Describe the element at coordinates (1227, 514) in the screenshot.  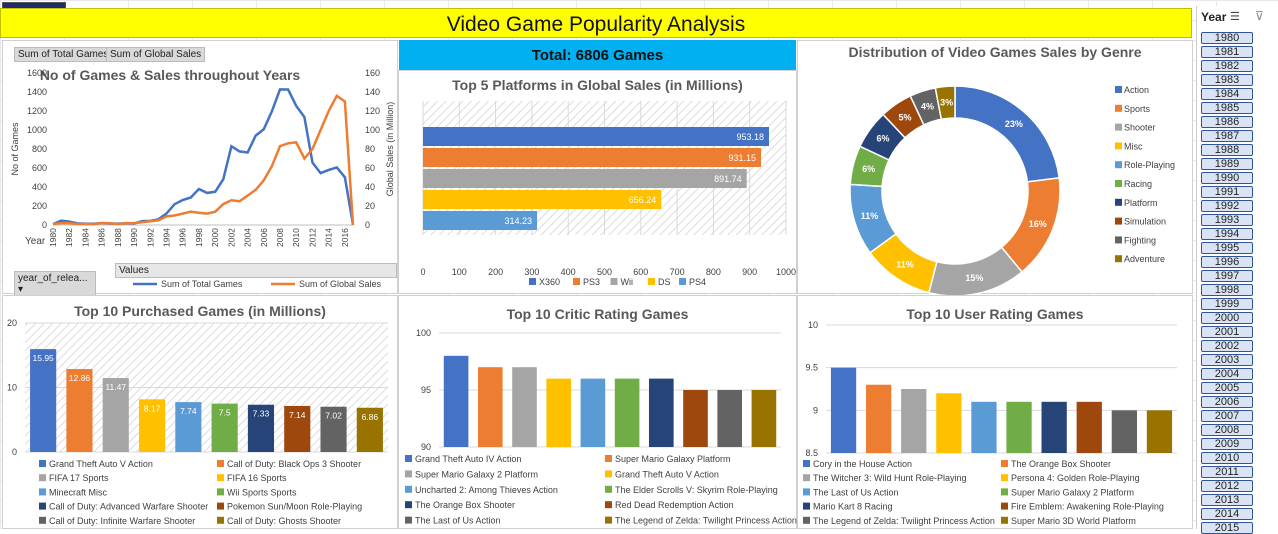
I see `slicer-year-2014: 2014` at that location.